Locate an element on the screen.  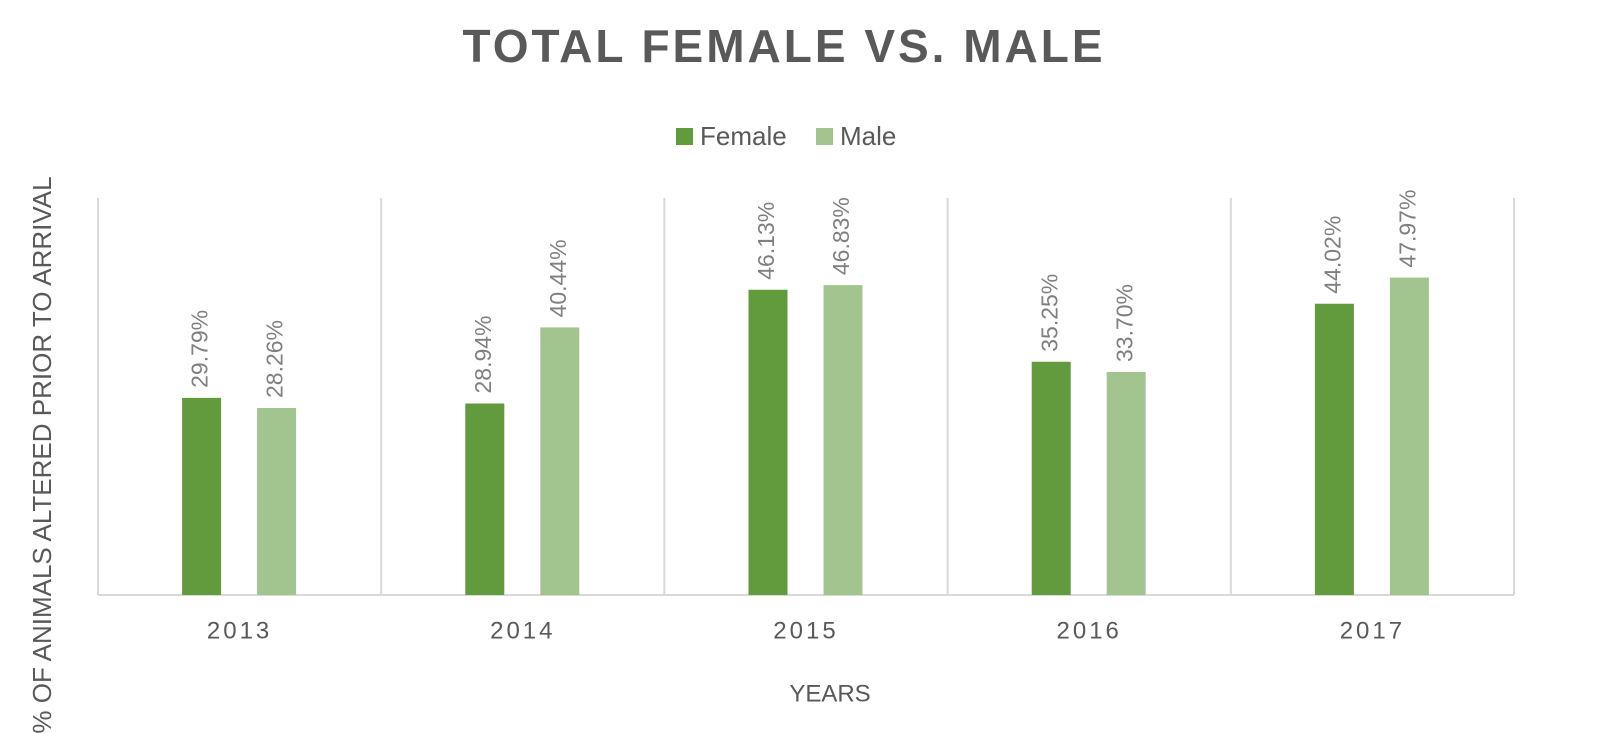
data-label: 33.70% is located at coordinates (1124, 323).